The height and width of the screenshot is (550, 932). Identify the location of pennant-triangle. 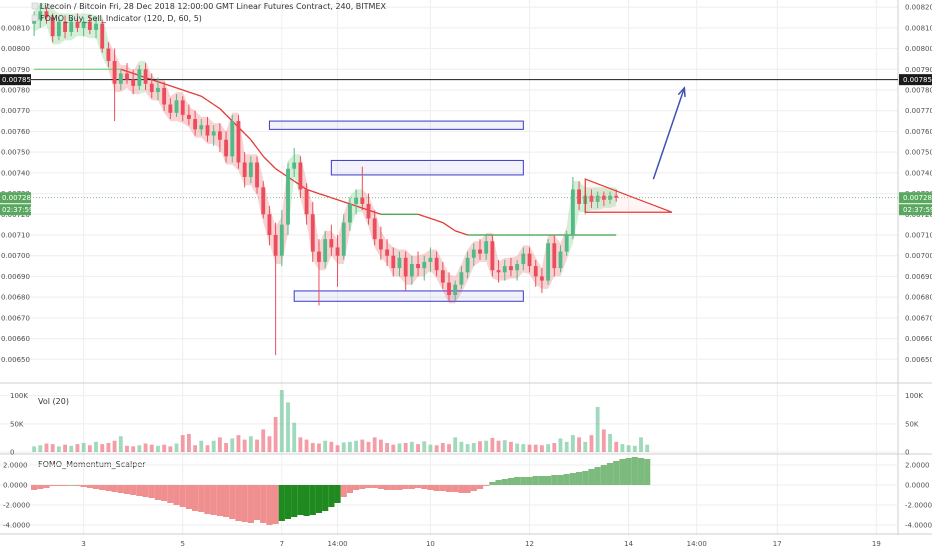
(628, 195).